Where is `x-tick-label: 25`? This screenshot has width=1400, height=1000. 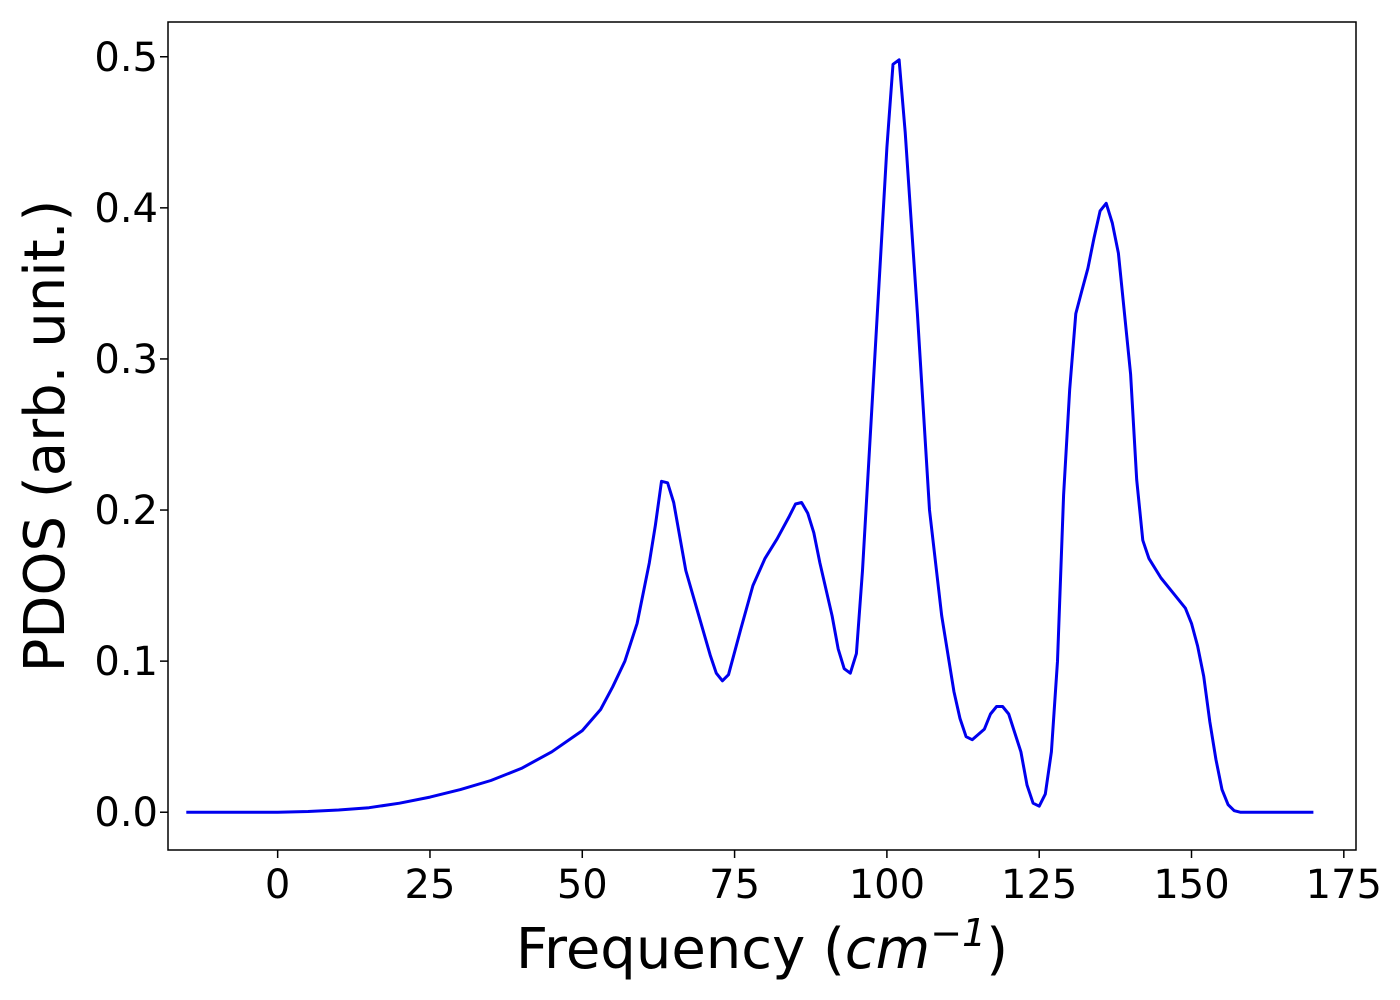
x-tick-label: 25 is located at coordinates (430, 885).